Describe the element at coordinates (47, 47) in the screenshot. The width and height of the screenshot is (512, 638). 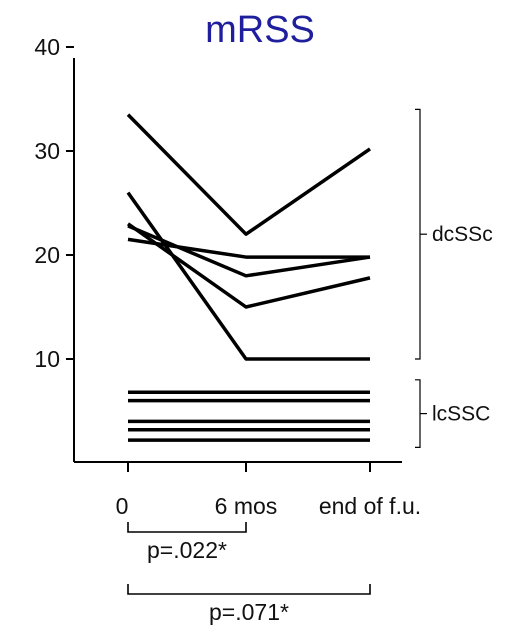
I see `y-tick-label: 40` at that location.